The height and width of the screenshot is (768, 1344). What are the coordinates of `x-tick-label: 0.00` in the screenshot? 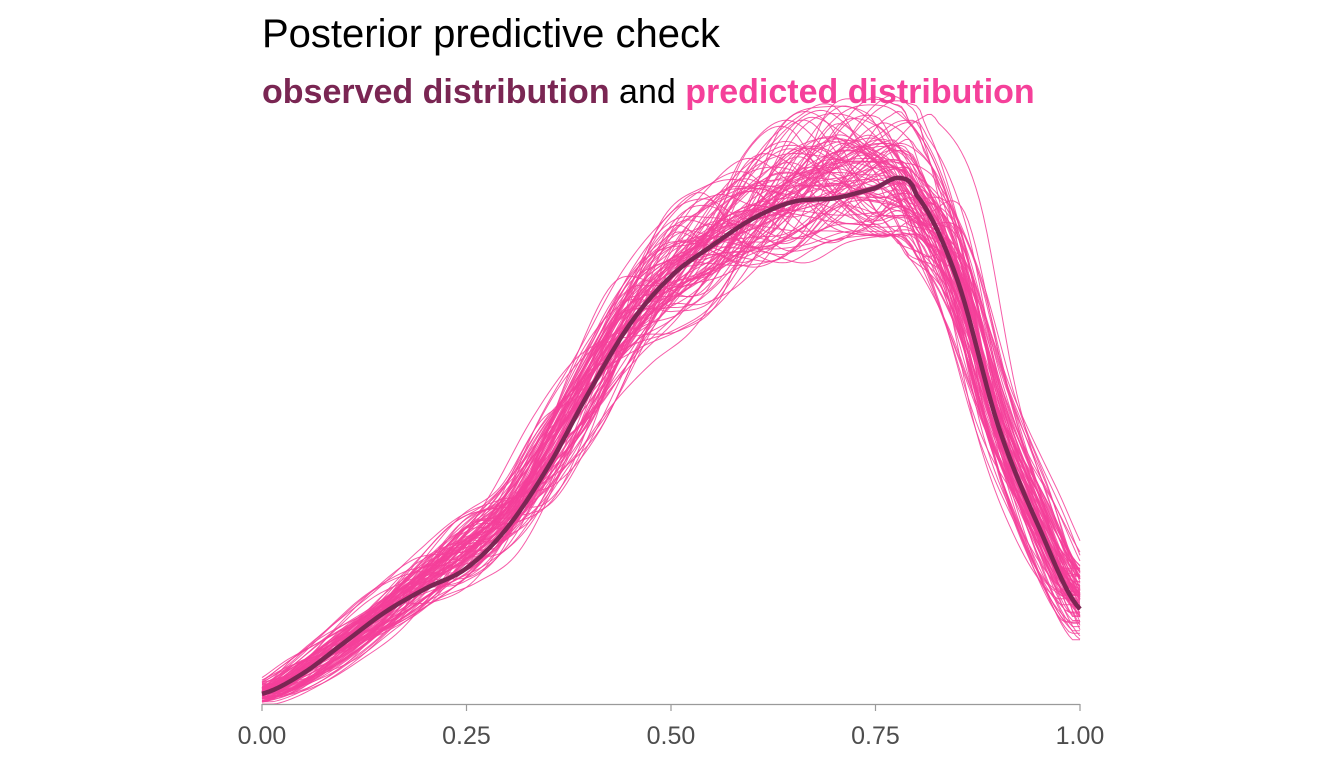 It's located at (262, 736).